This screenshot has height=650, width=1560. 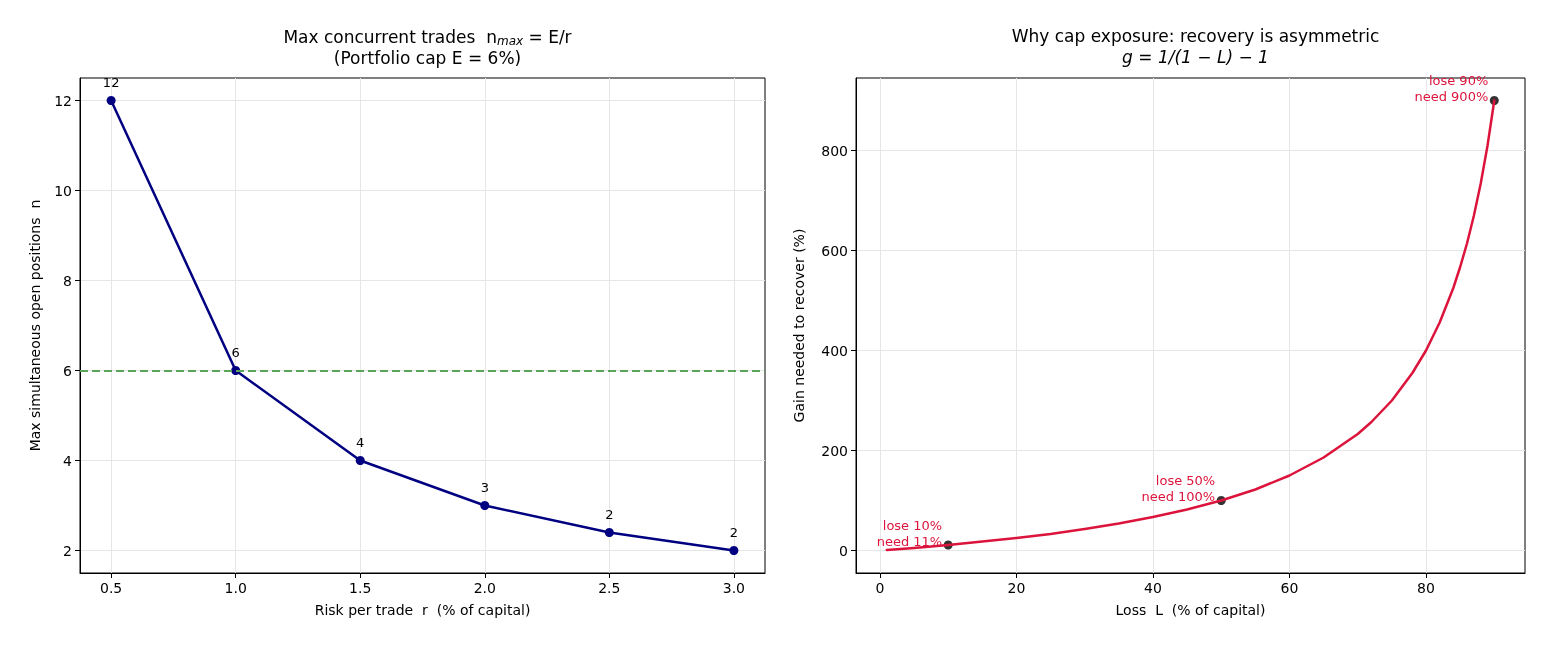 I want to click on x-axis-title: Risk per trade r (% of capital), so click(x=422, y=610).